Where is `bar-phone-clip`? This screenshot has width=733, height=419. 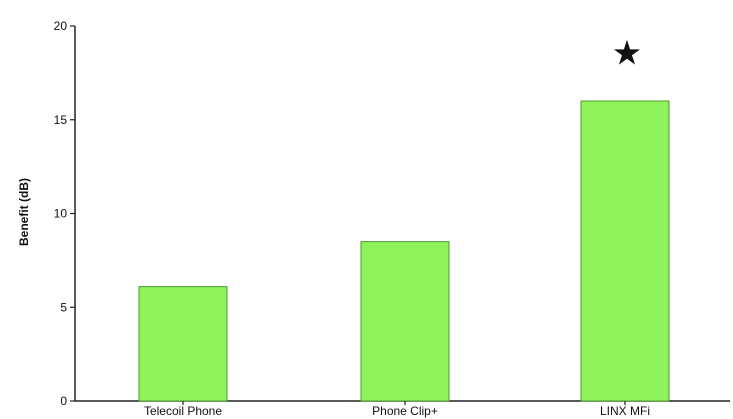 bar-phone-clip is located at coordinates (405, 321).